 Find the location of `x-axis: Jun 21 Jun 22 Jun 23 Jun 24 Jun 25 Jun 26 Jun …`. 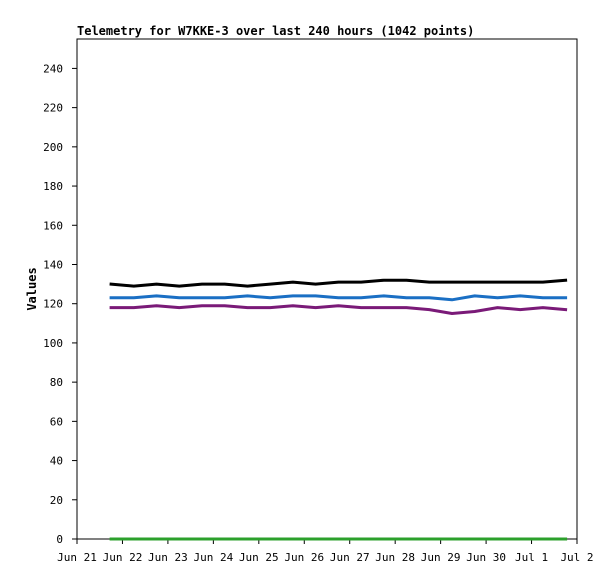

x-axis: Jun 21 Jun 22 Jun 23 Jun 24 Jun 25 Jun 26 Jun … is located at coordinates (325, 551).